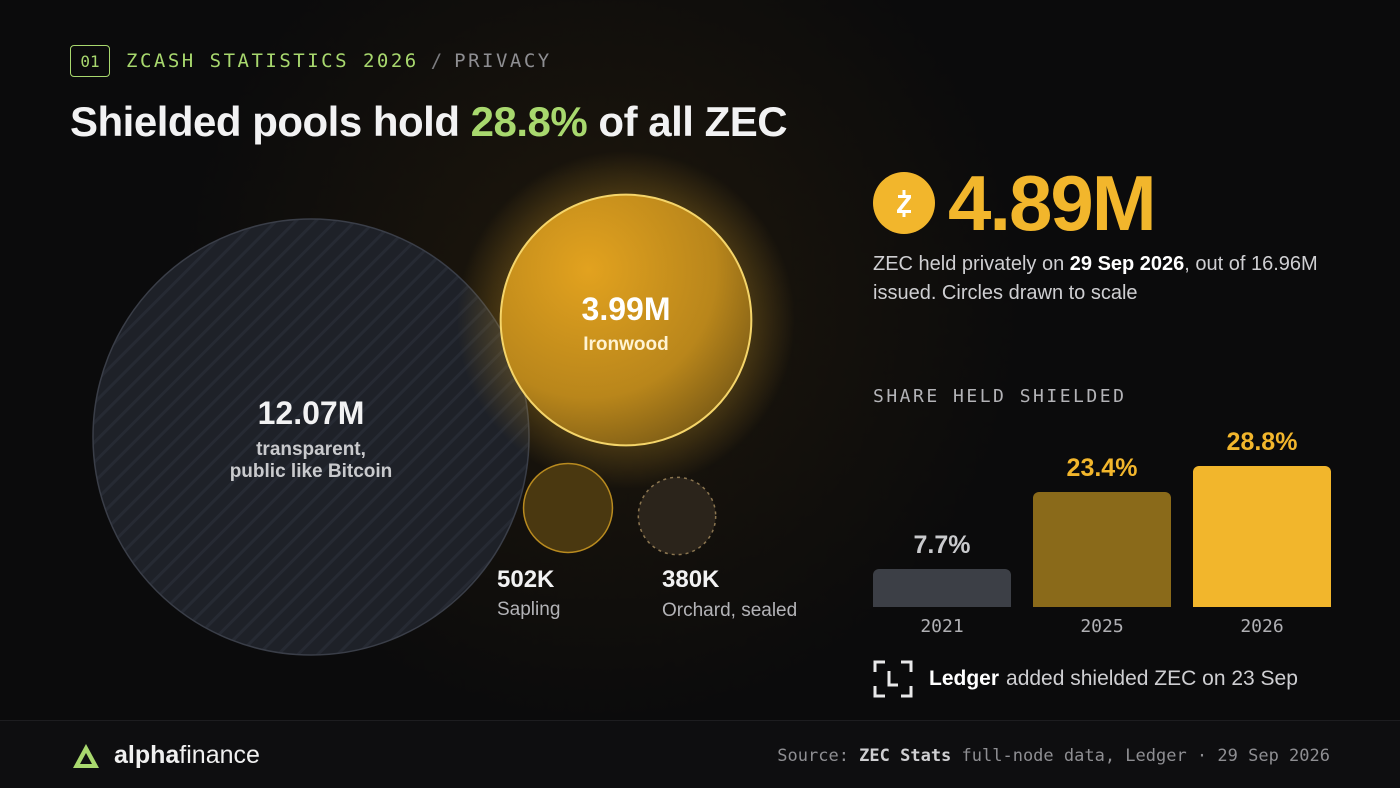 This screenshot has height=788, width=1400. Describe the element at coordinates (503, 61) in the screenshot. I see `kicker-section: PRIVACY` at that location.